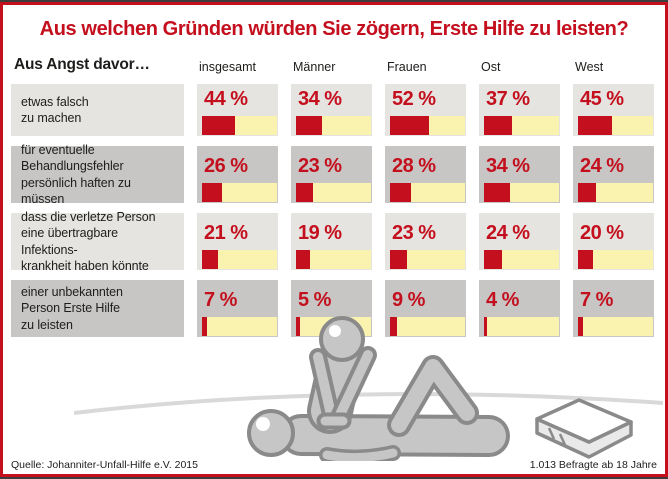 This screenshot has height=479, width=668. Describe the element at coordinates (508, 99) in the screenshot. I see `value-label: 37 %` at that location.